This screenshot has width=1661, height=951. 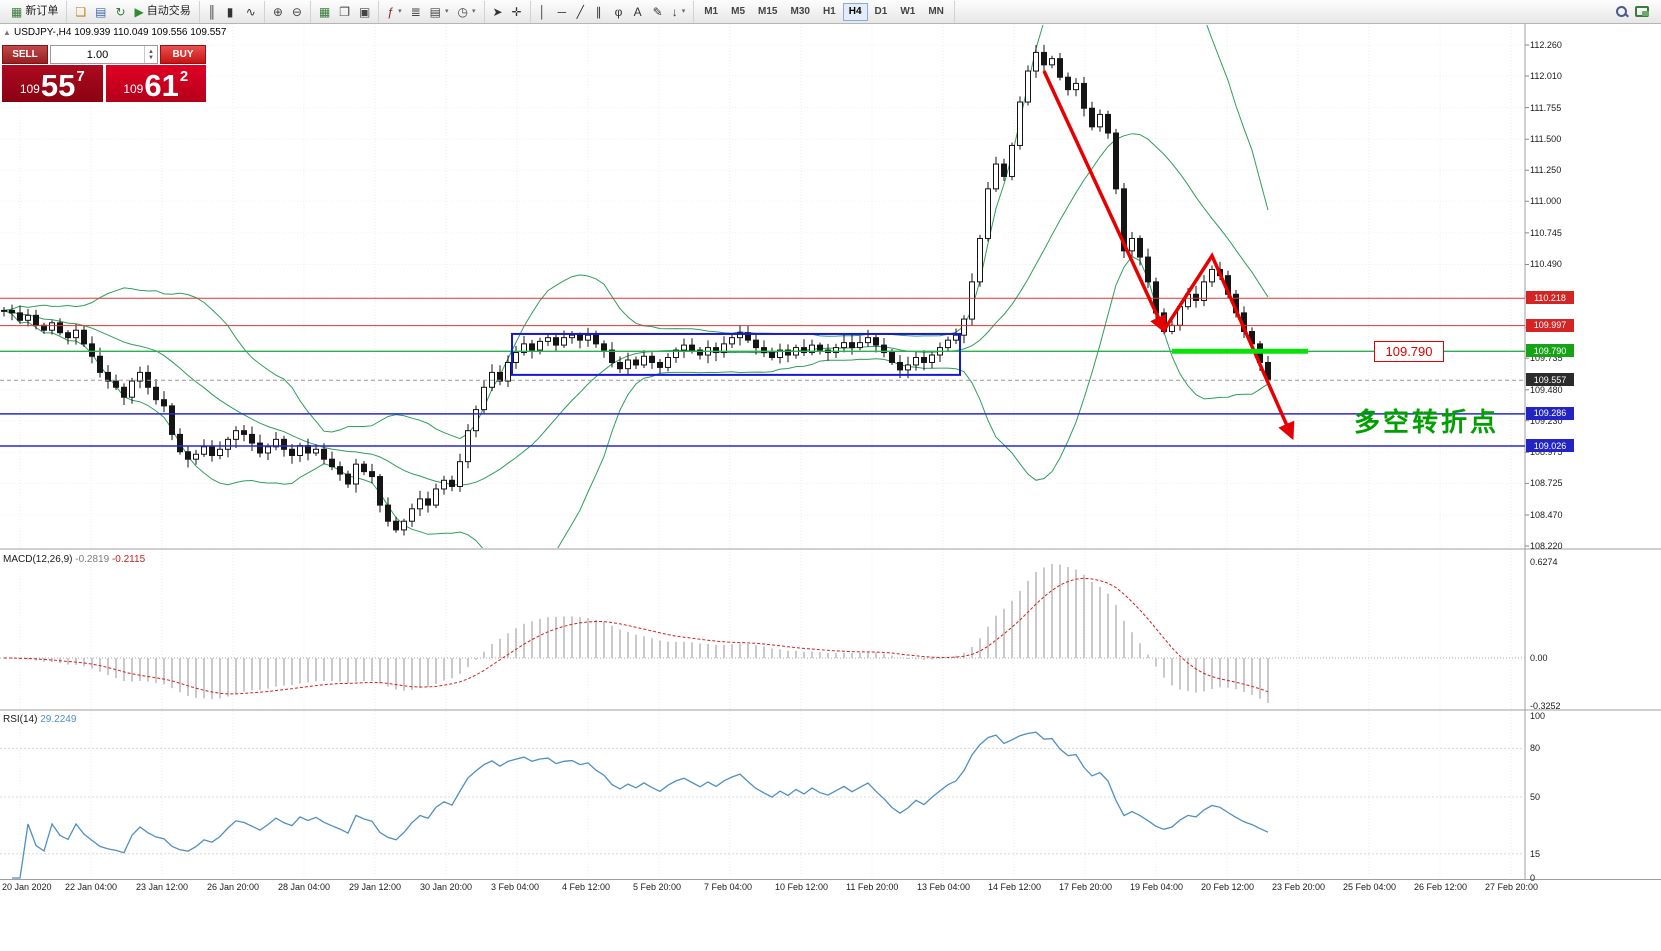 I want to click on trendline-button: ╱, so click(x=580, y=11).